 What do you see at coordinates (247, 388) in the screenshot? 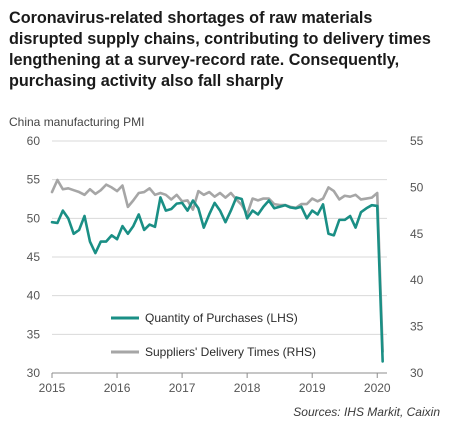
I see `x-tick-label: 2018` at bounding box center [247, 388].